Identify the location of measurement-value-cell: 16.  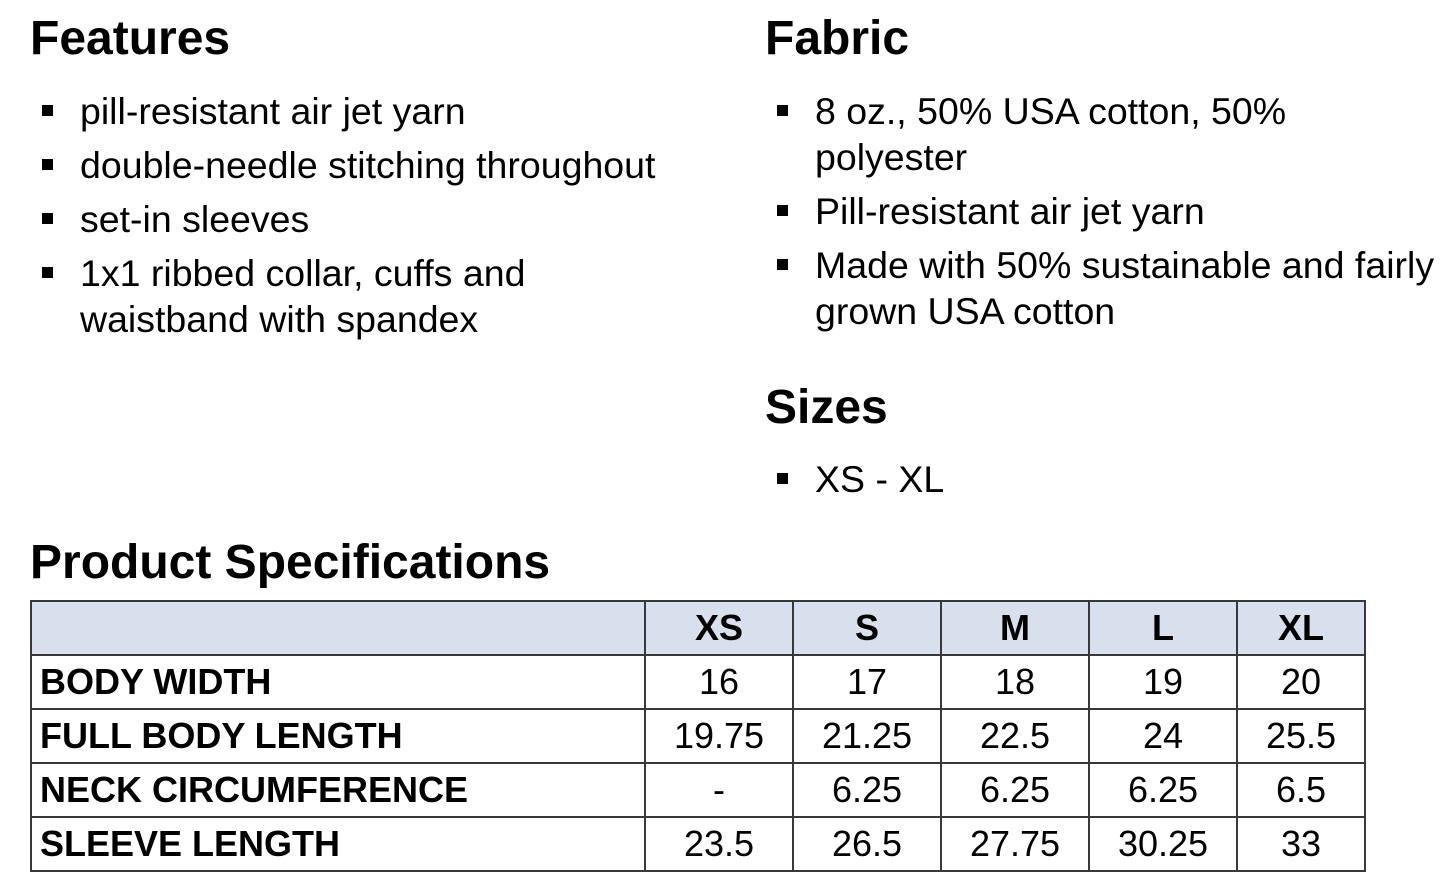
(719, 681).